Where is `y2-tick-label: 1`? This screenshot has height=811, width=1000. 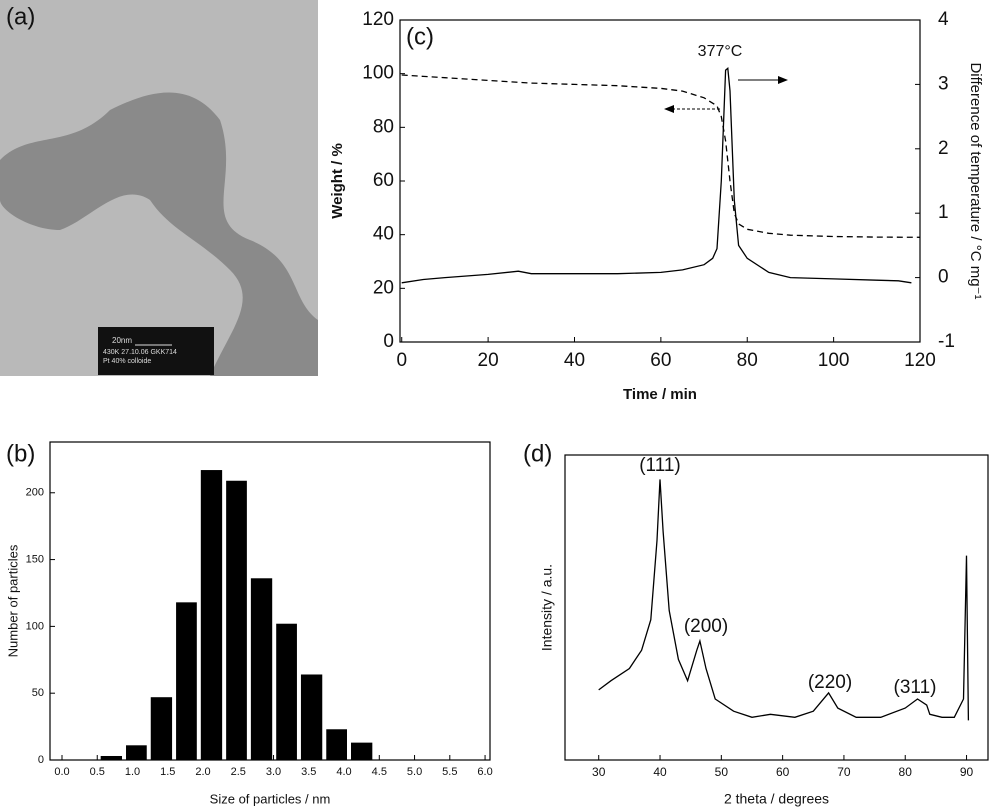 y2-tick-label: 1 is located at coordinates (943, 212).